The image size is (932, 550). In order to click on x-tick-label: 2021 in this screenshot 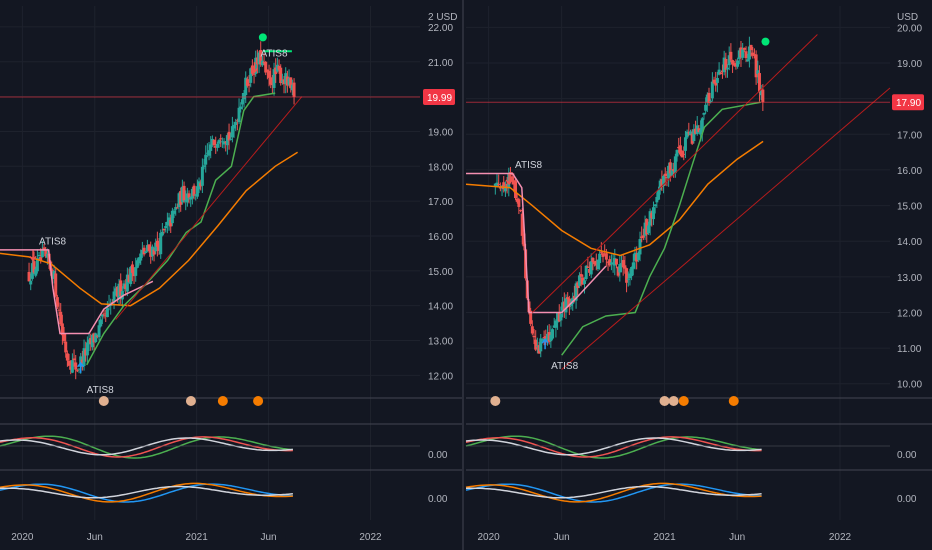, I will do `click(197, 537)`.